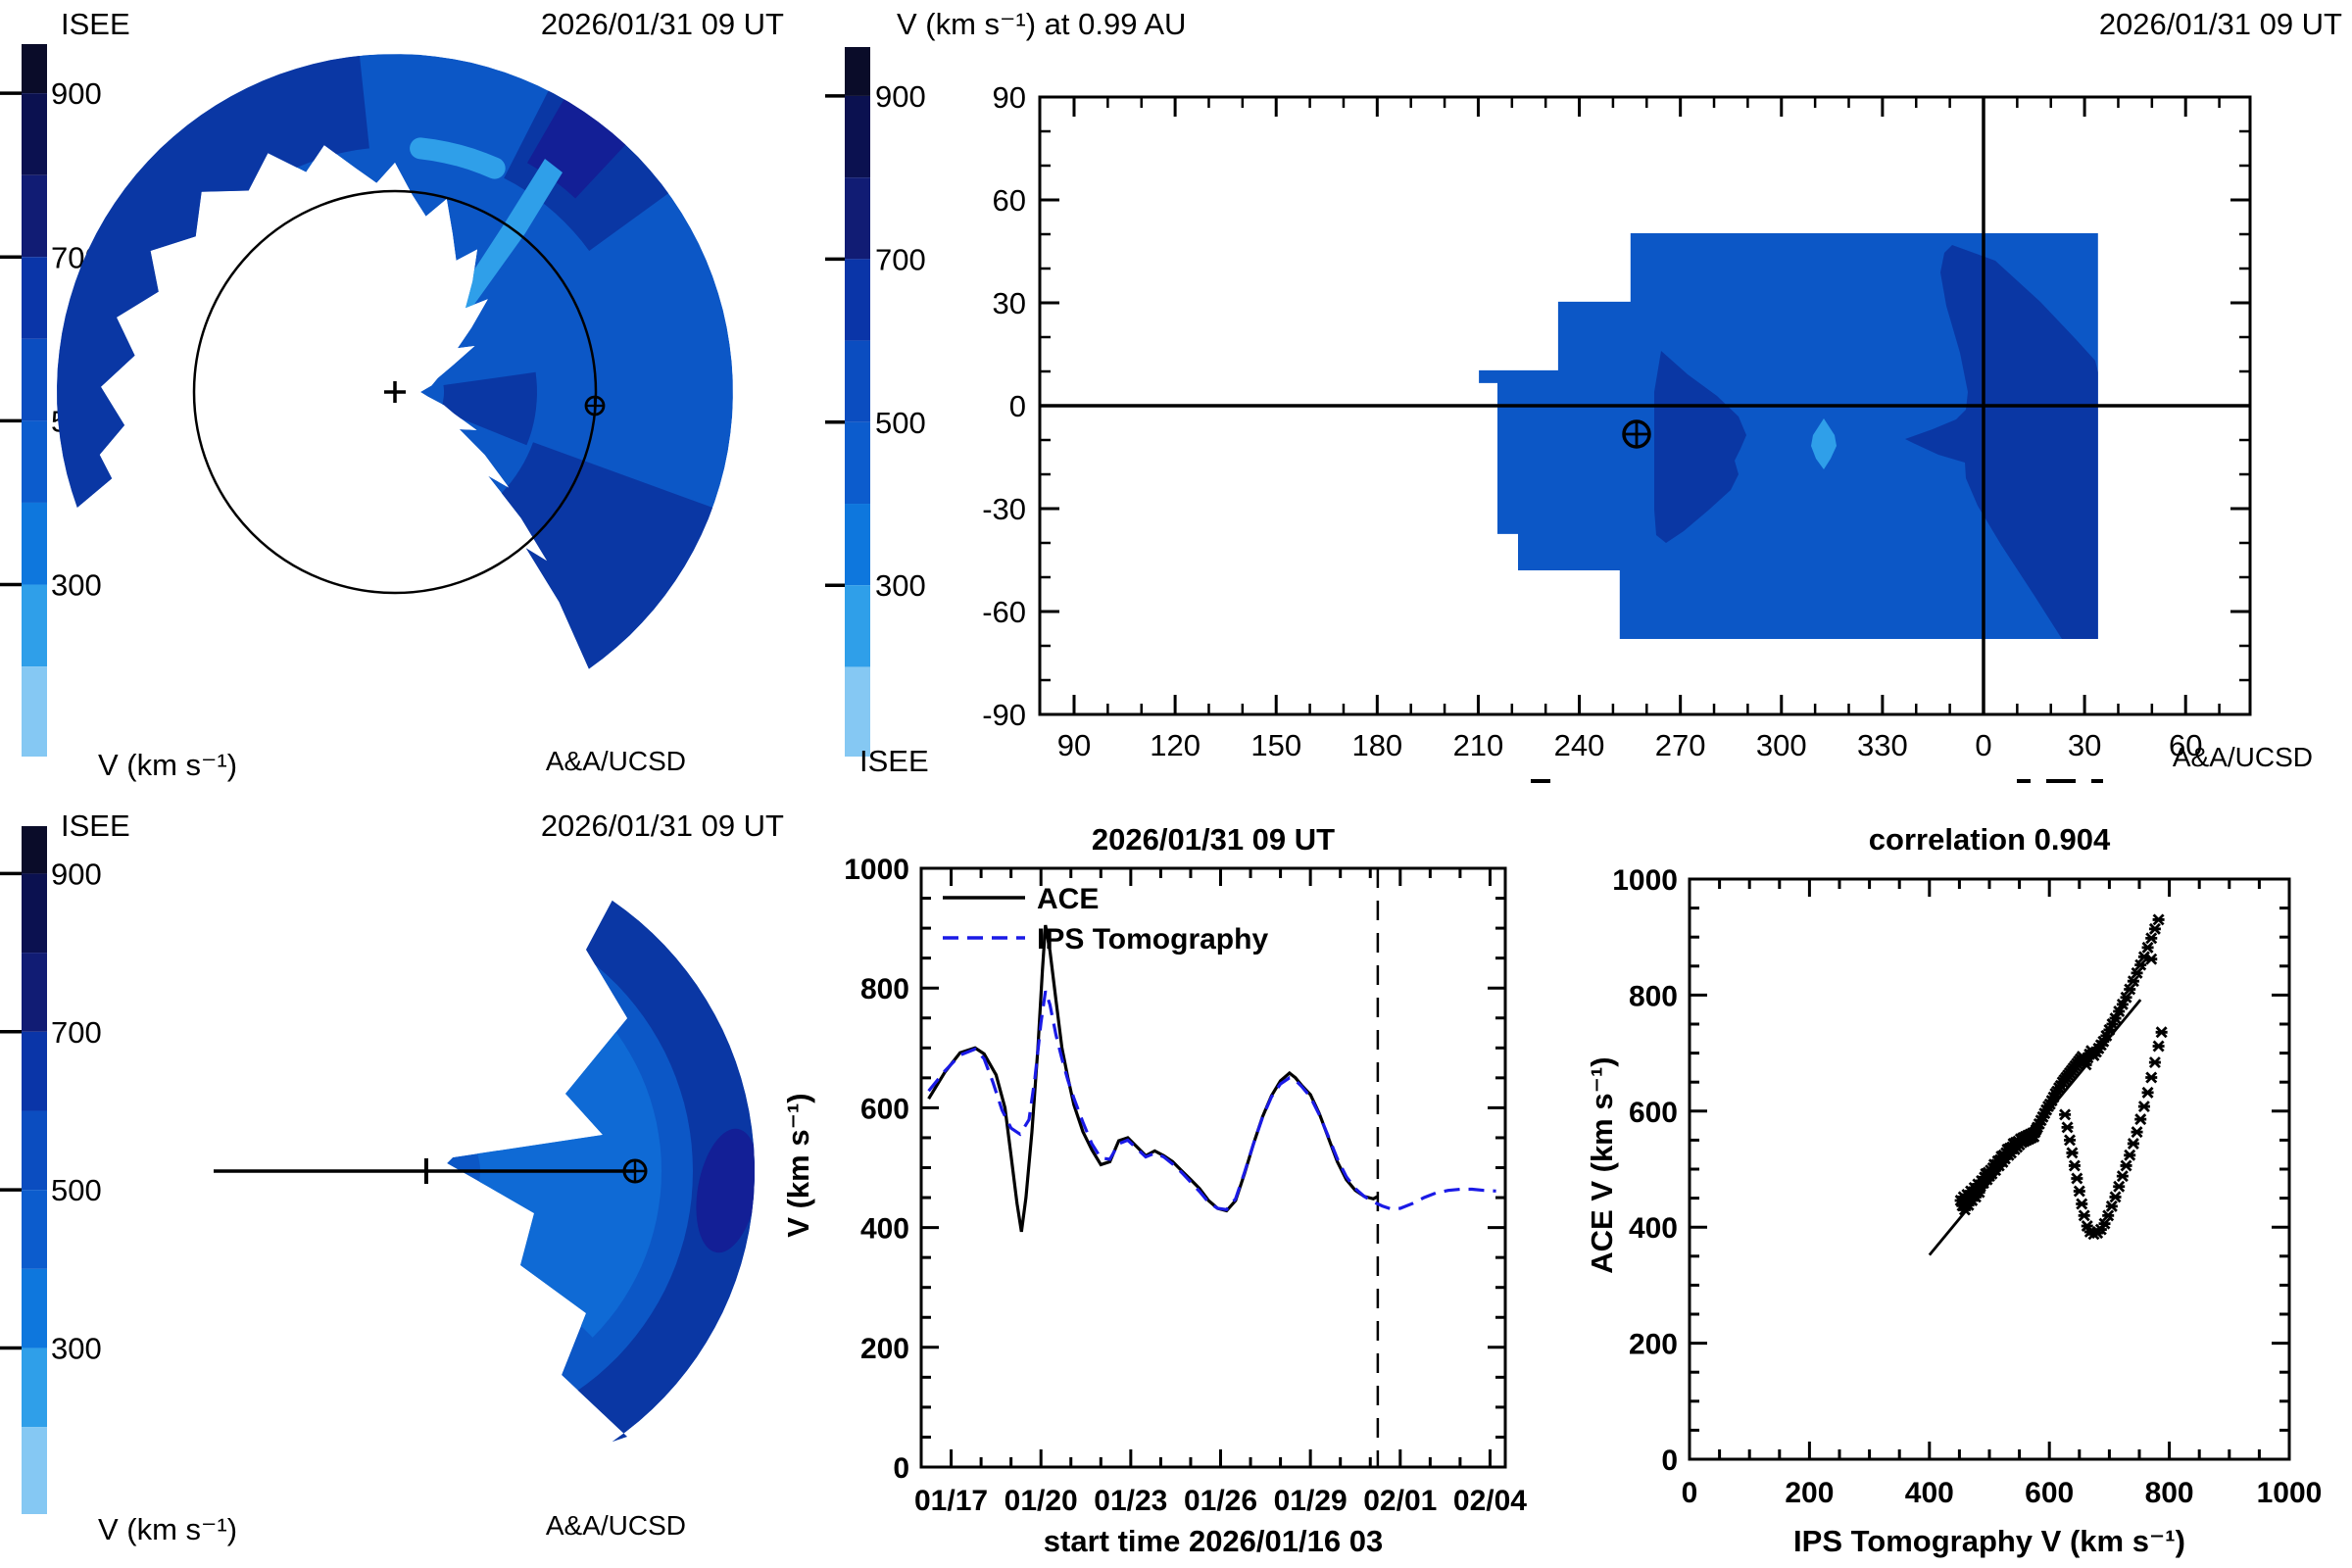  I want to click on tick-label: 180, so click(1376, 745).